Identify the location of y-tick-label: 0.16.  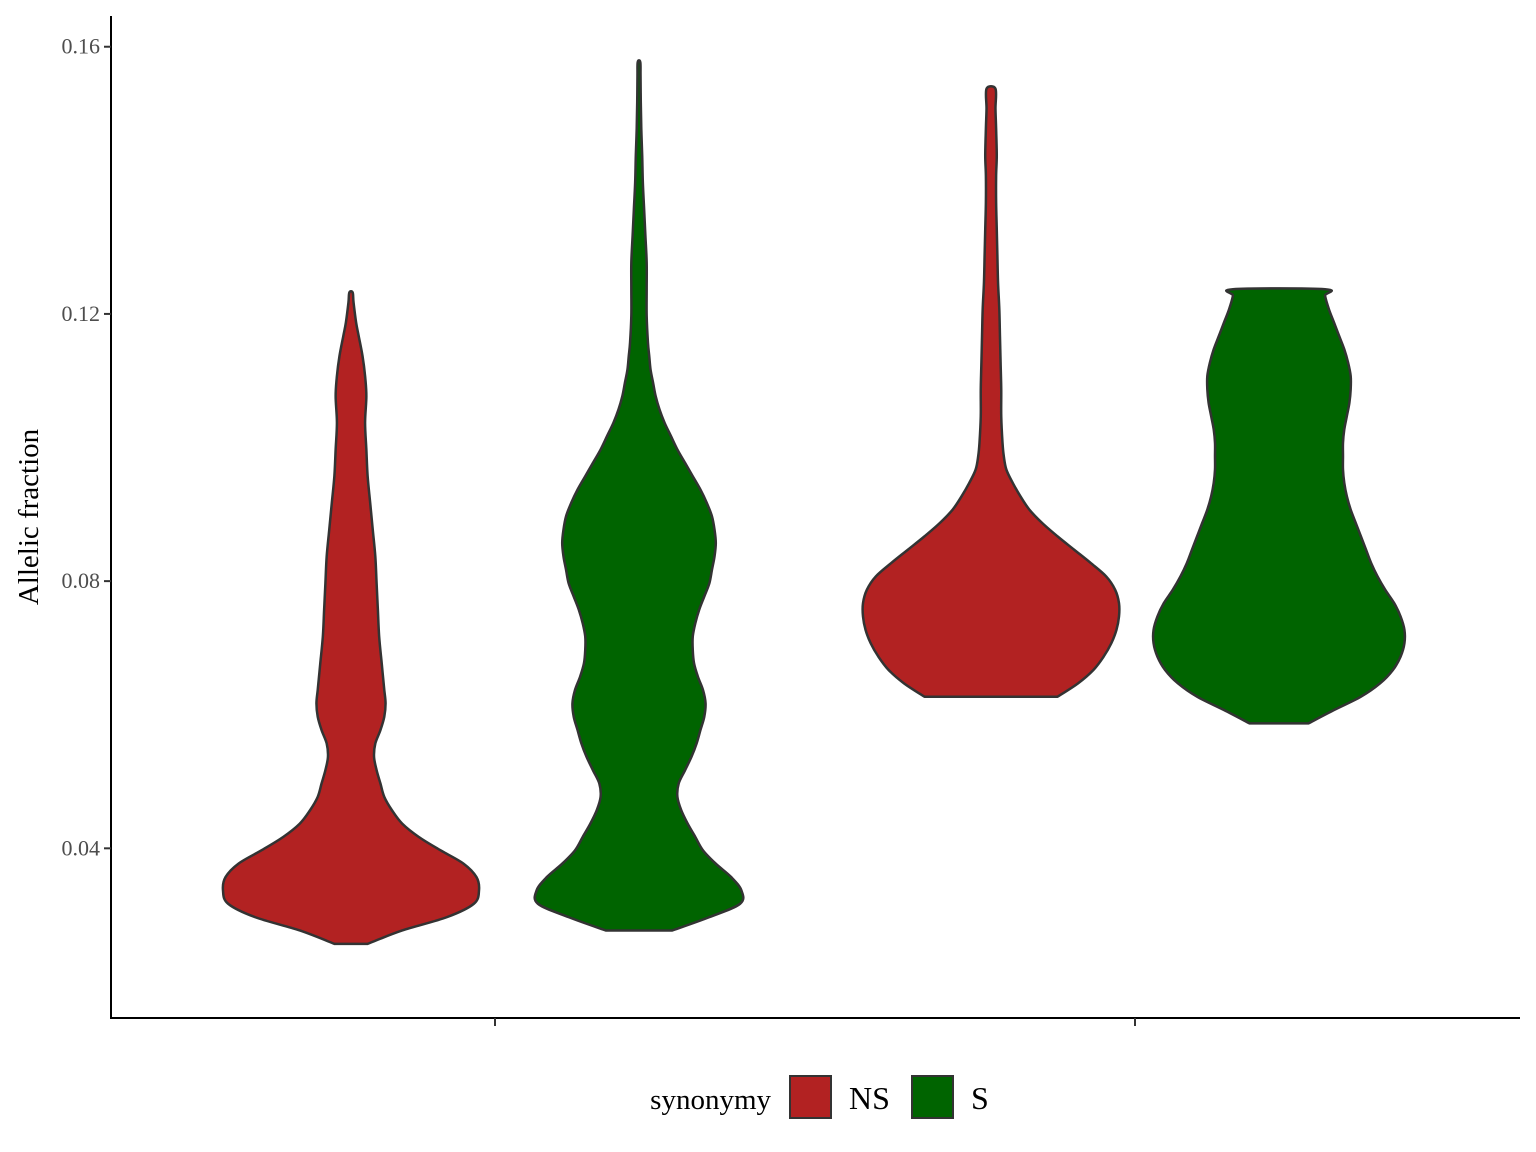
(81, 46).